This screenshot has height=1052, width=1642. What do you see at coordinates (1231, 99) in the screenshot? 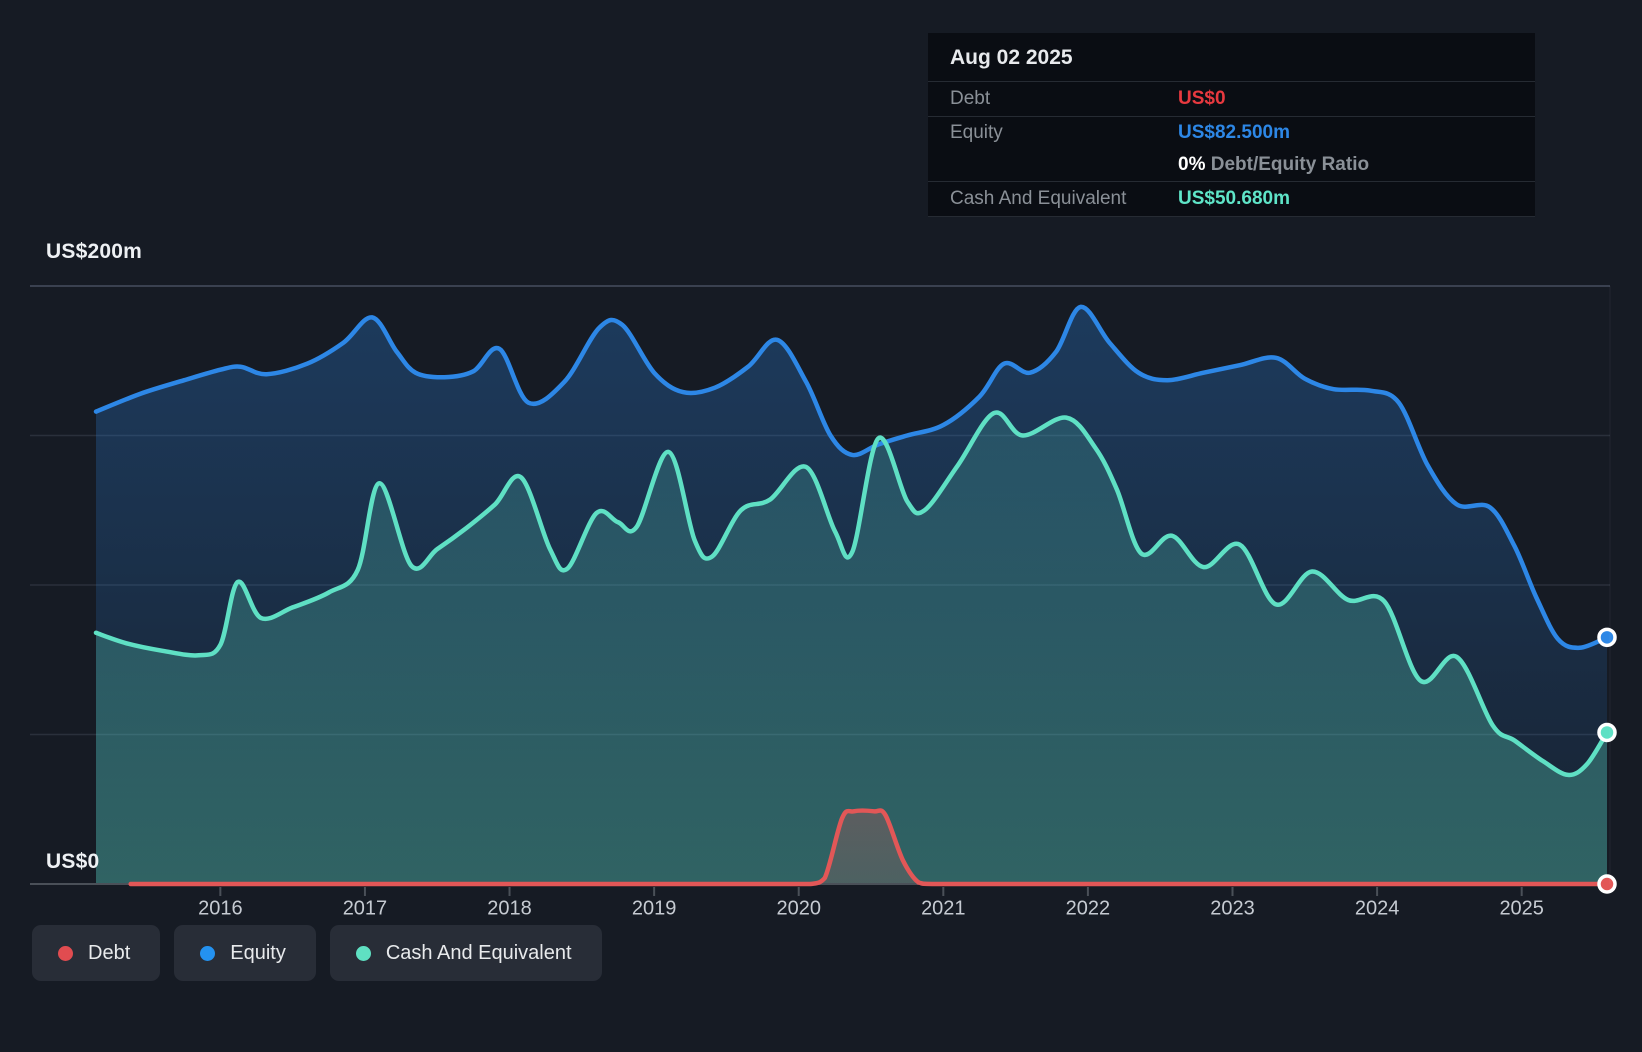
I see `tooltip-row-debt: Debt US$0` at bounding box center [1231, 99].